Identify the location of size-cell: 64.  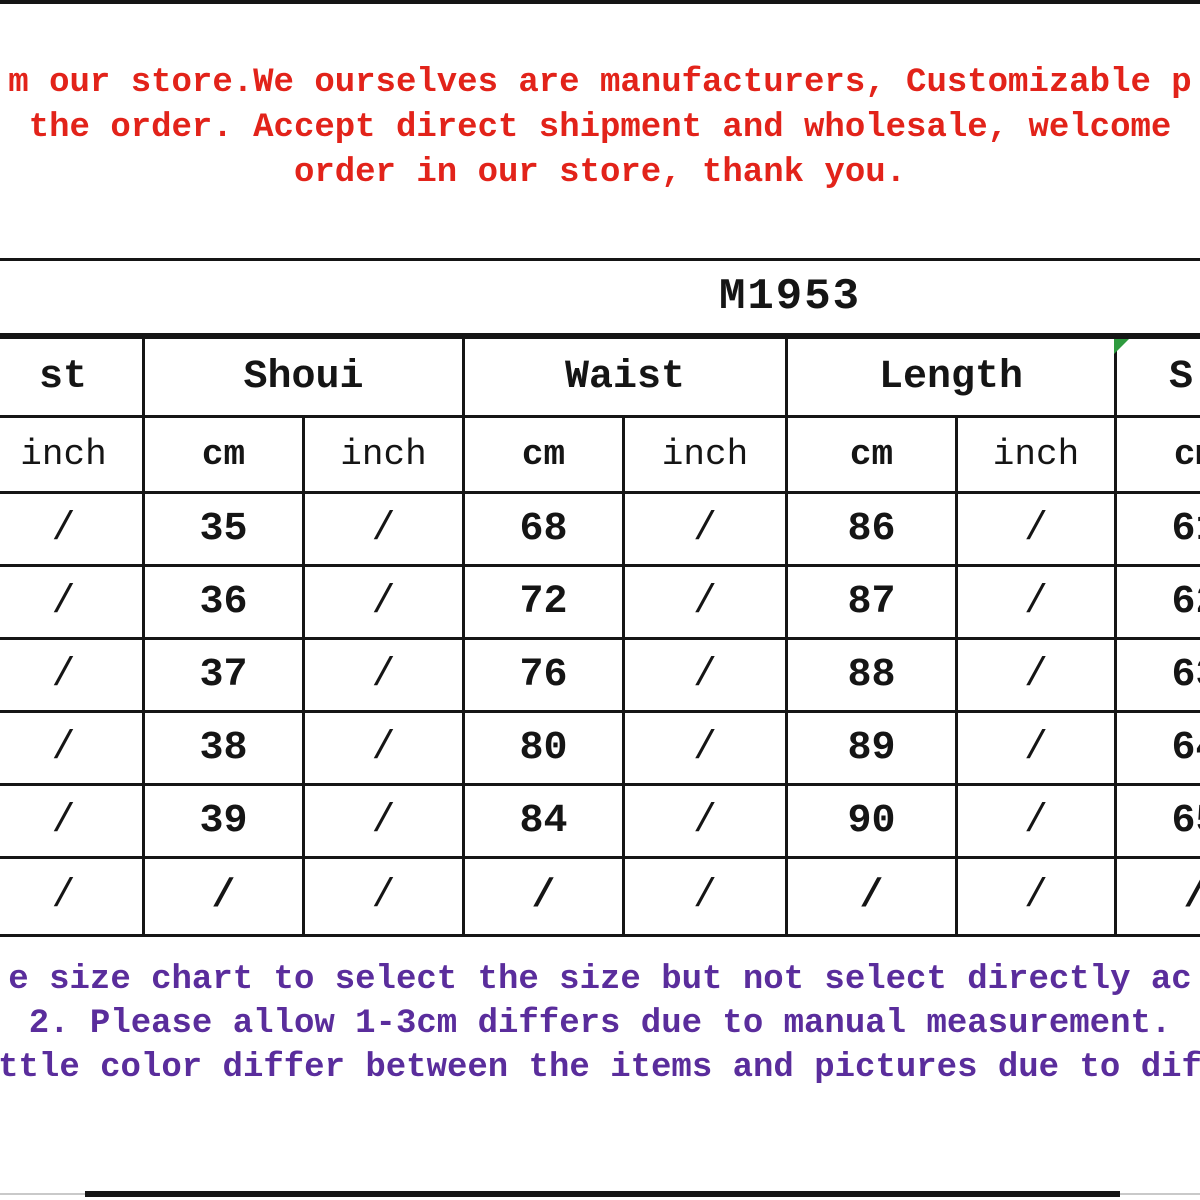
(1157, 748).